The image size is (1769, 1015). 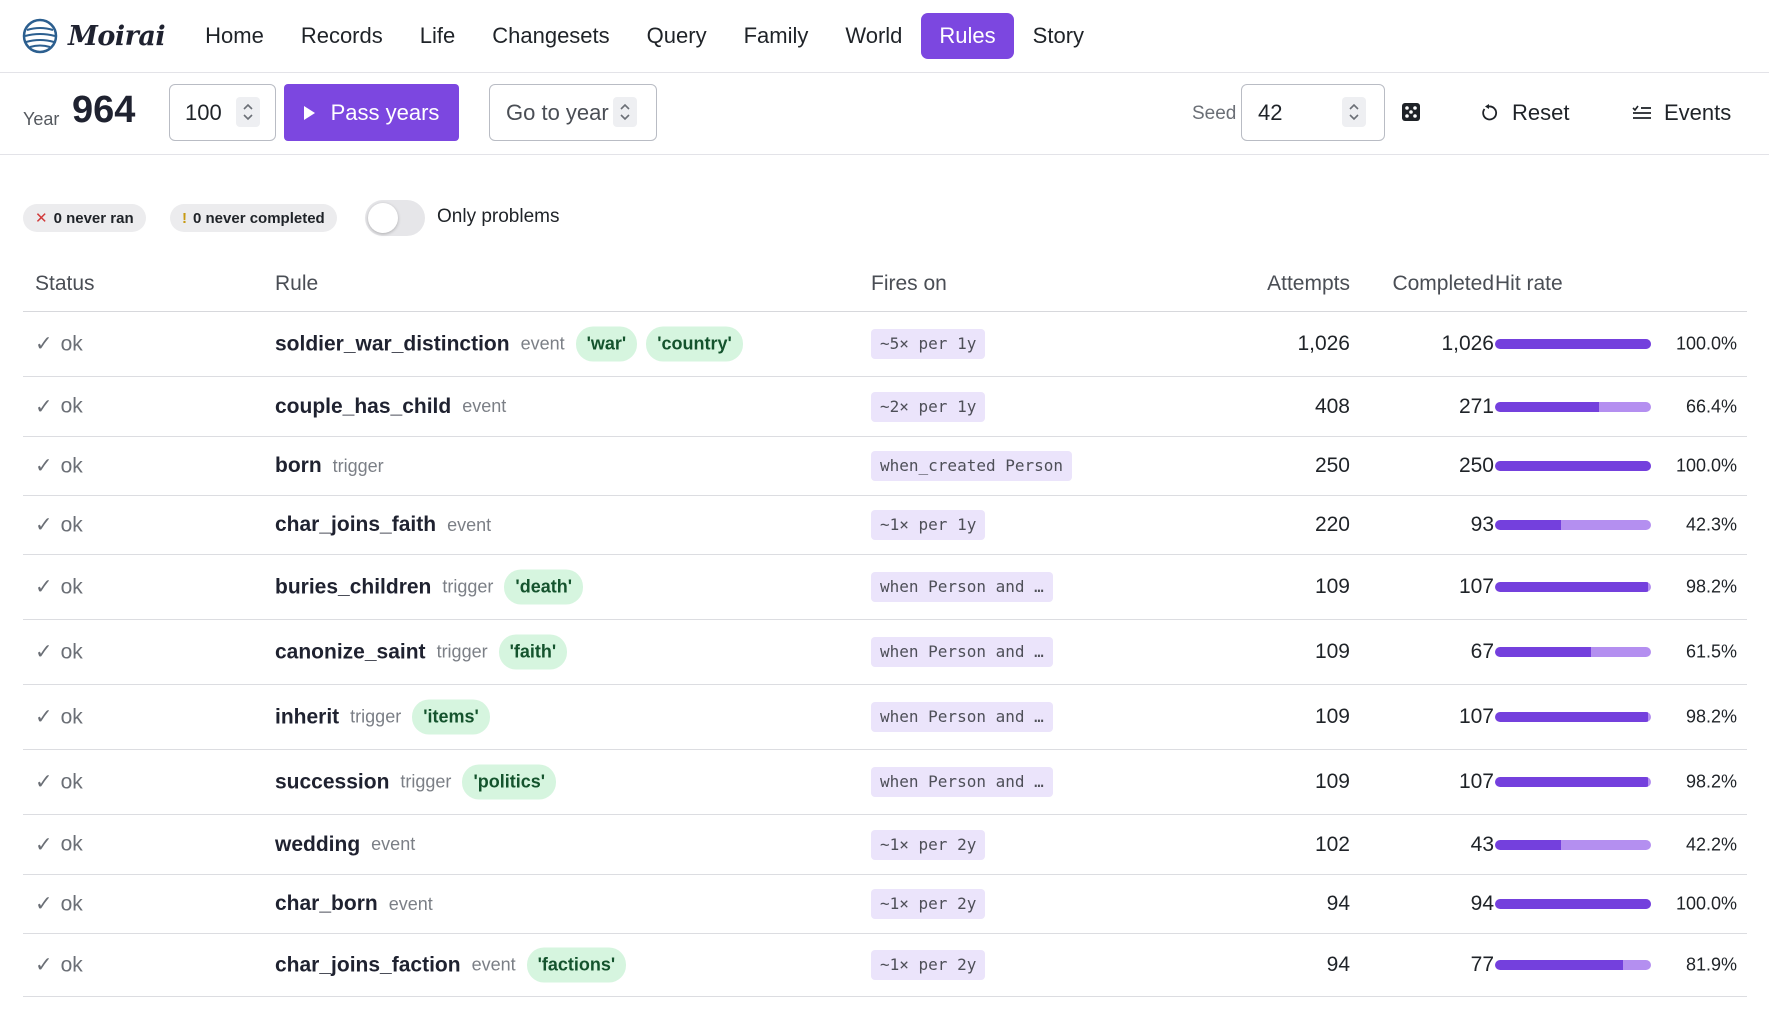 I want to click on go-to-year-spinner-icon, so click(x=625, y=112).